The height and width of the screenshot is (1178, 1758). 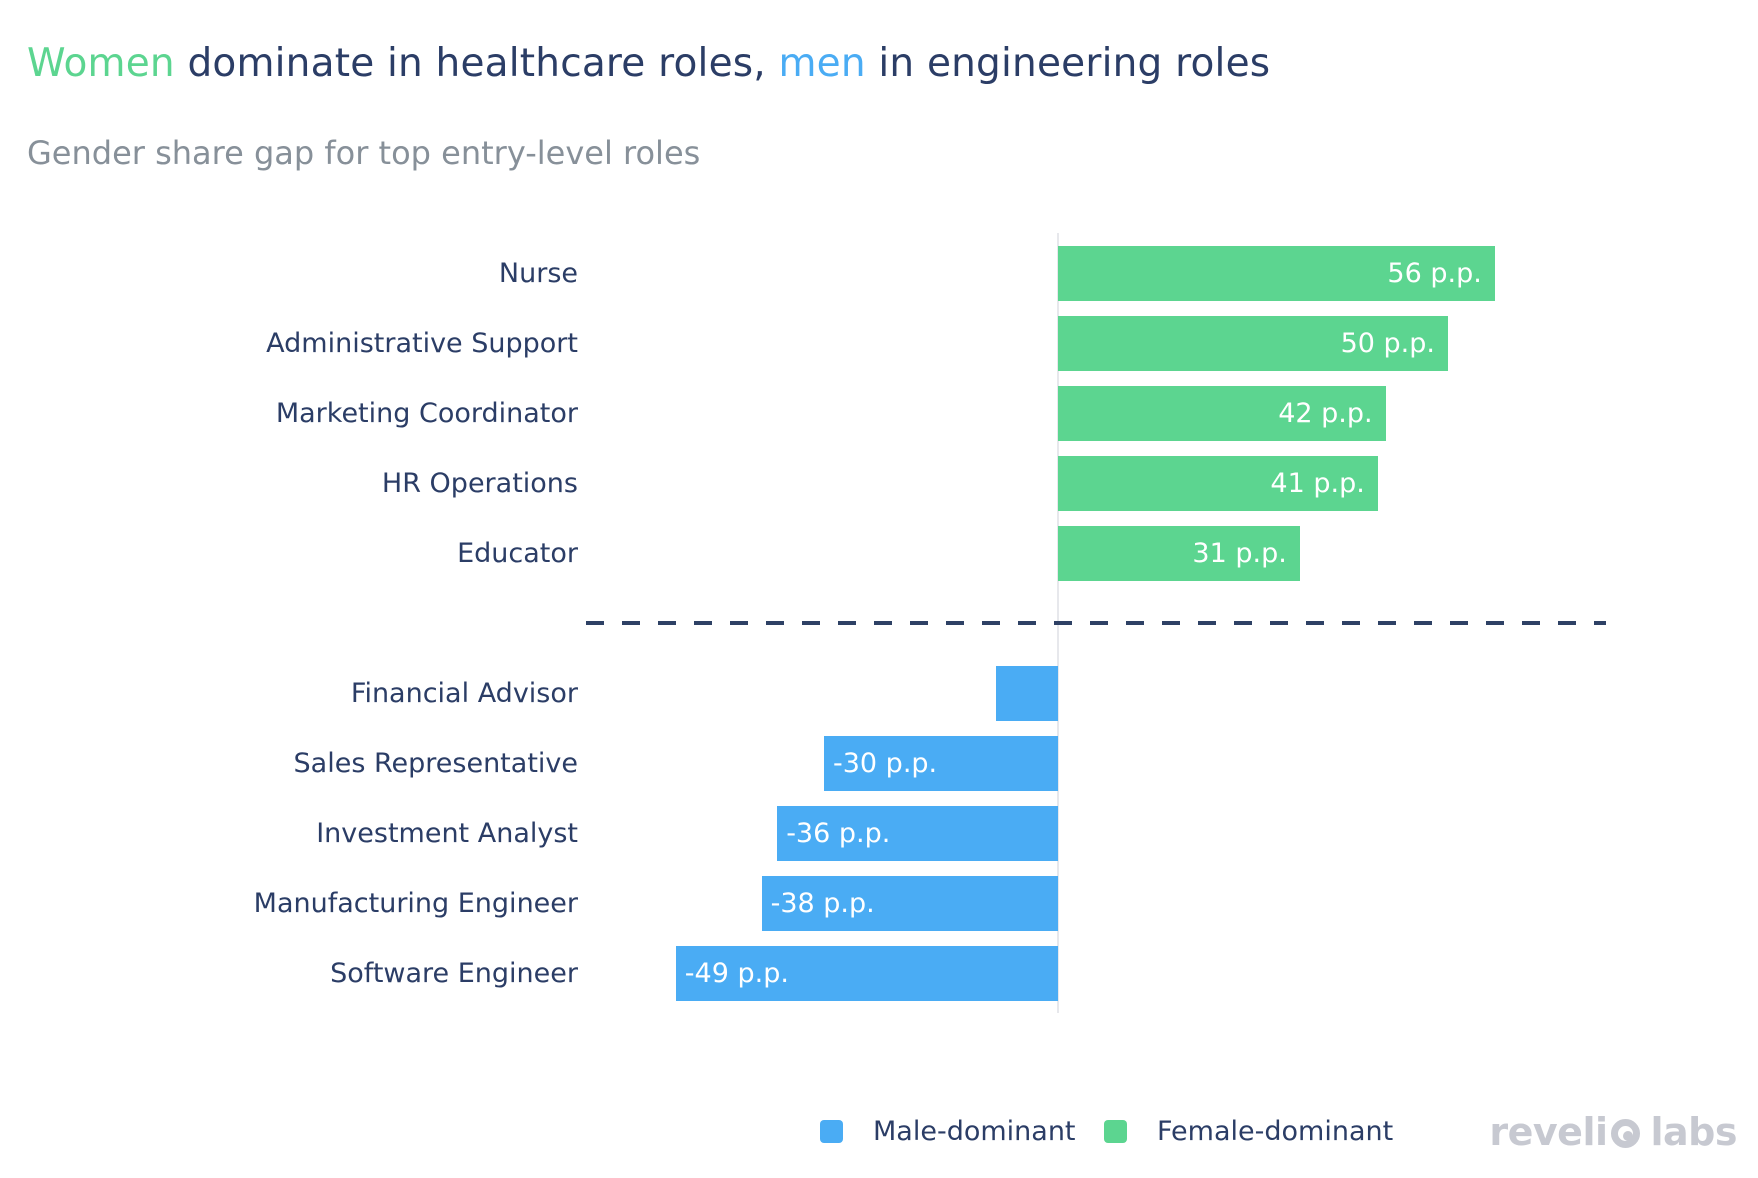 What do you see at coordinates (1222, 413) in the screenshot?
I see `bar-female: 42 p.p.` at bounding box center [1222, 413].